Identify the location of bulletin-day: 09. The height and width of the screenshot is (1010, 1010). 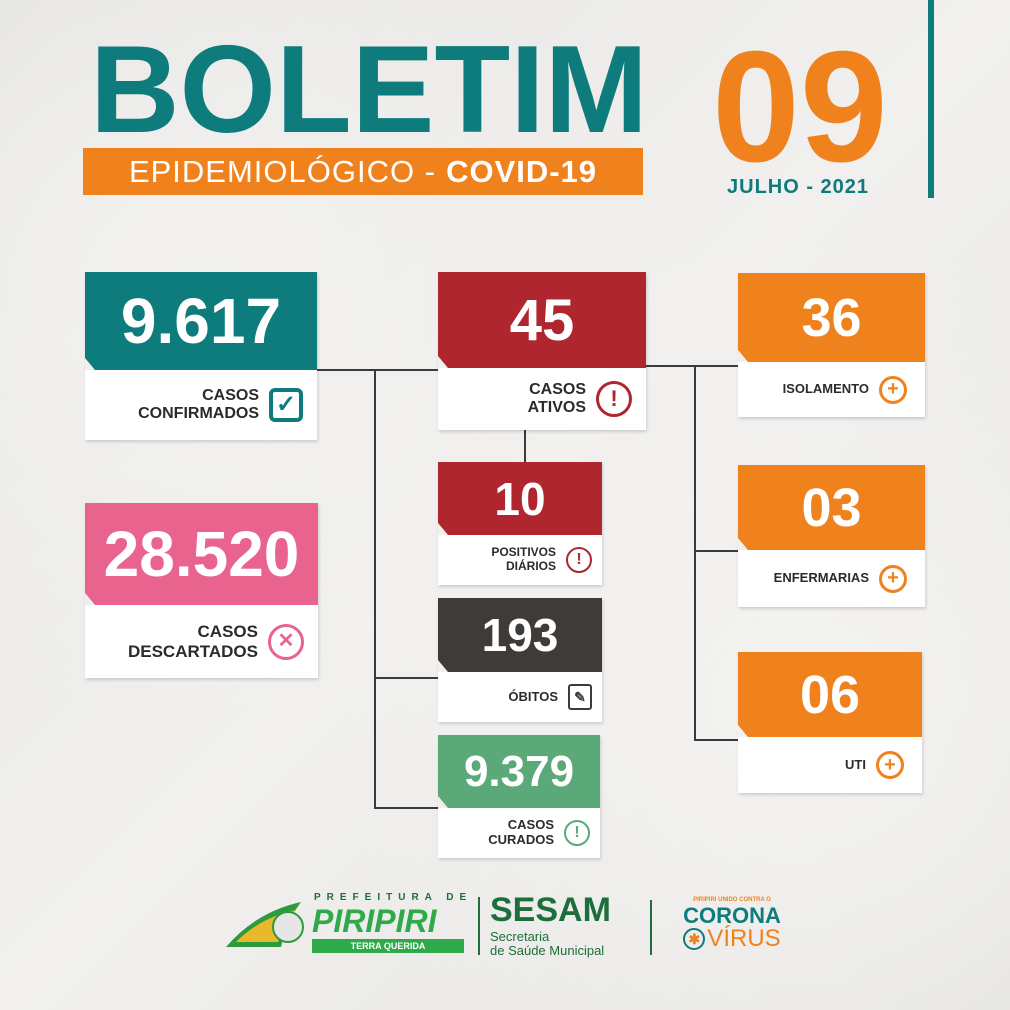
(800, 107).